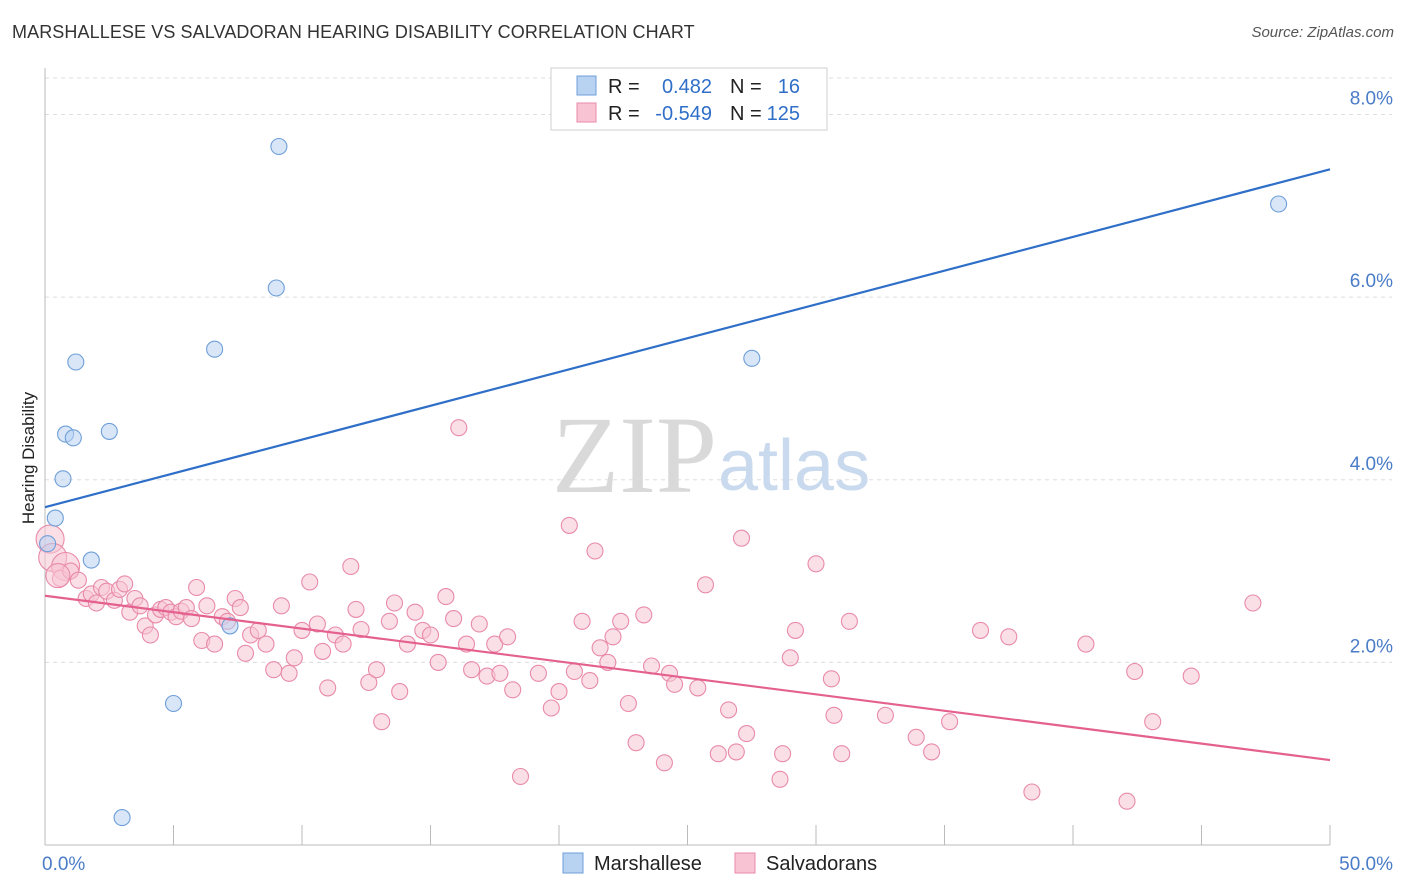 The width and height of the screenshot is (1406, 892). What do you see at coordinates (63, 864) in the screenshot?
I see `x-tick-label-min: 0.0%` at bounding box center [63, 864].